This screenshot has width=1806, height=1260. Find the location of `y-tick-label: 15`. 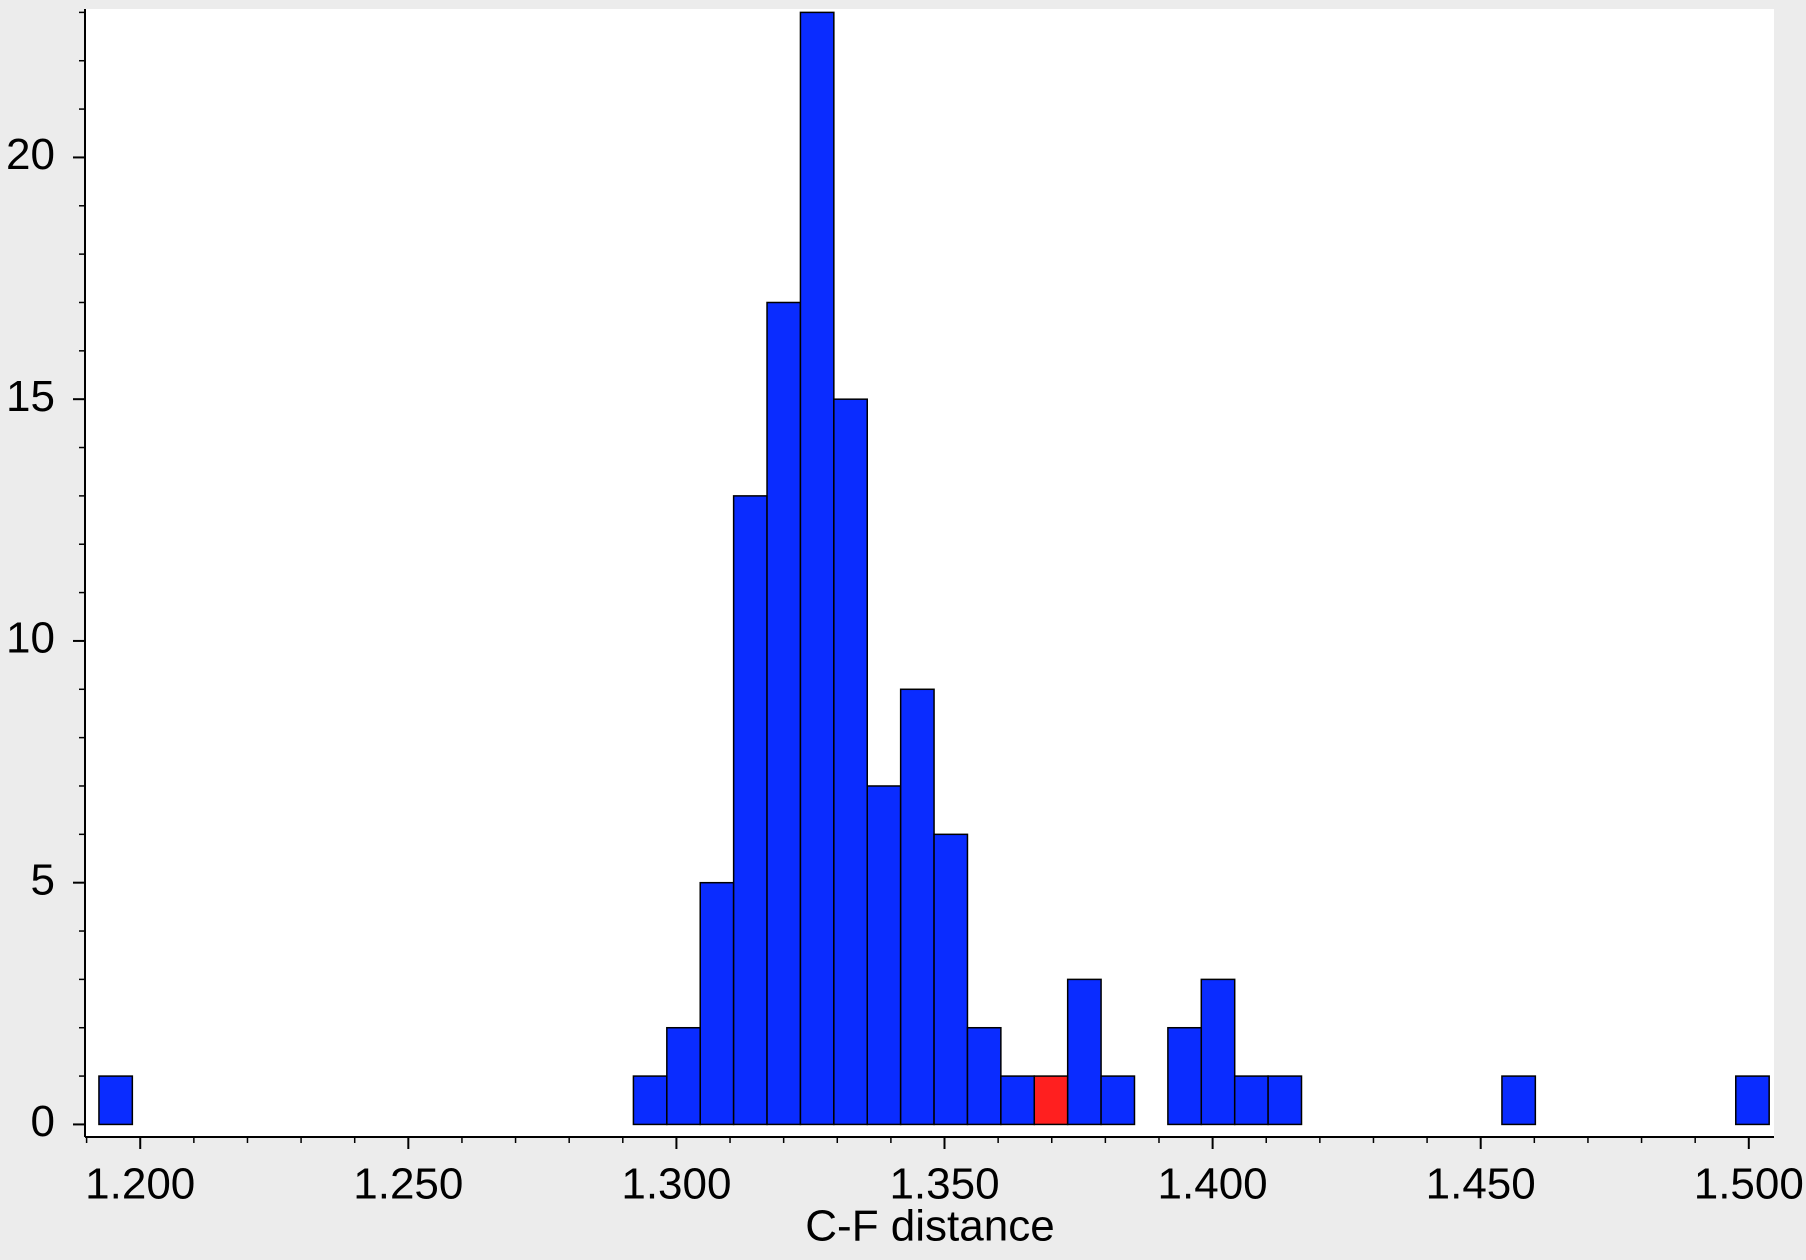

y-tick-label: 15 is located at coordinates (30, 396).